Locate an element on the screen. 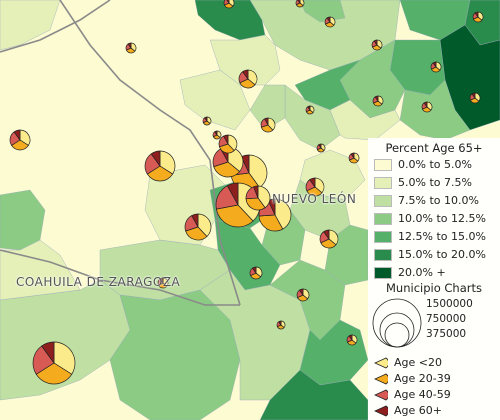 This screenshot has height=420, width=500. age-group-2: Age 40-59 is located at coordinates (412, 395).